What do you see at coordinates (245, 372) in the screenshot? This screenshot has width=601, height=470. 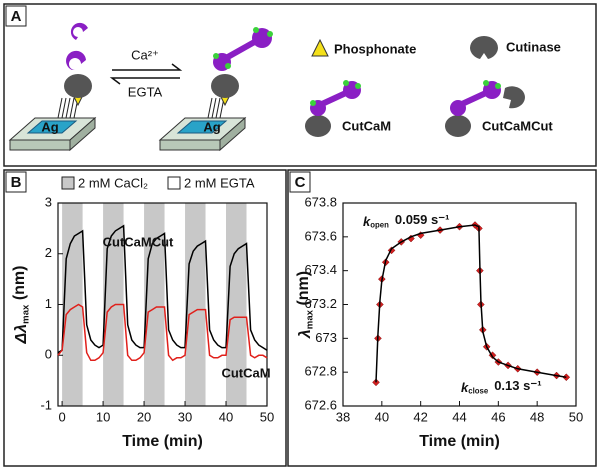 I see `series-label: CutCaM` at bounding box center [245, 372].